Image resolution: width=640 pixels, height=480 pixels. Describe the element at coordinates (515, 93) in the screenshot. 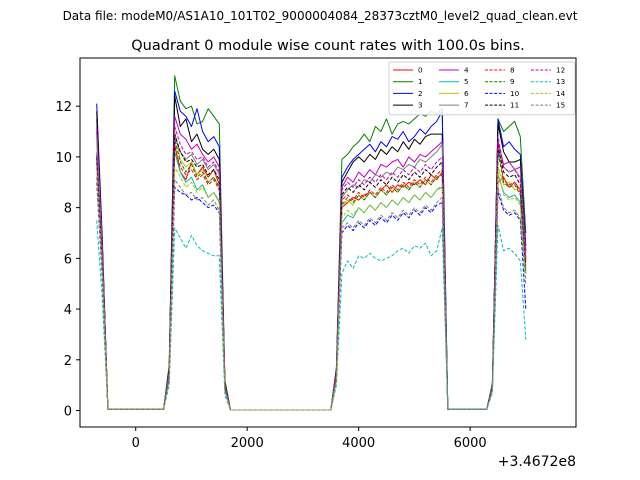

I see `legend-label-10: 10` at that location.